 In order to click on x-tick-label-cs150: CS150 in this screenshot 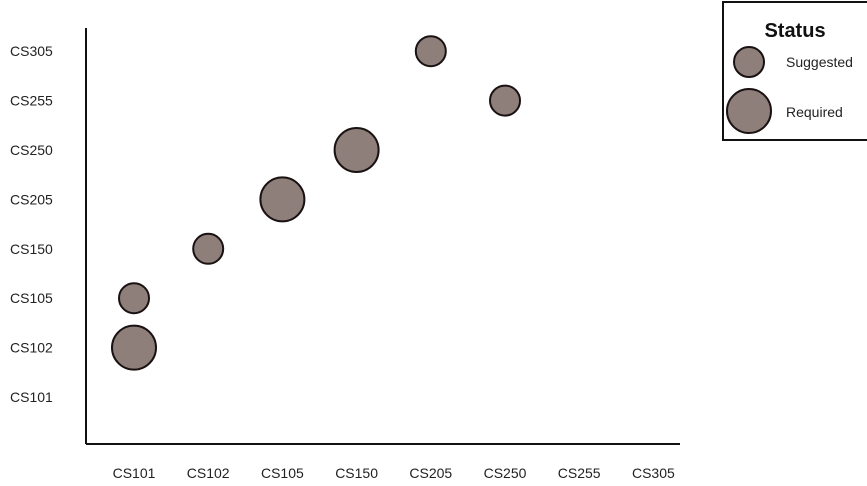, I will do `click(356, 473)`.